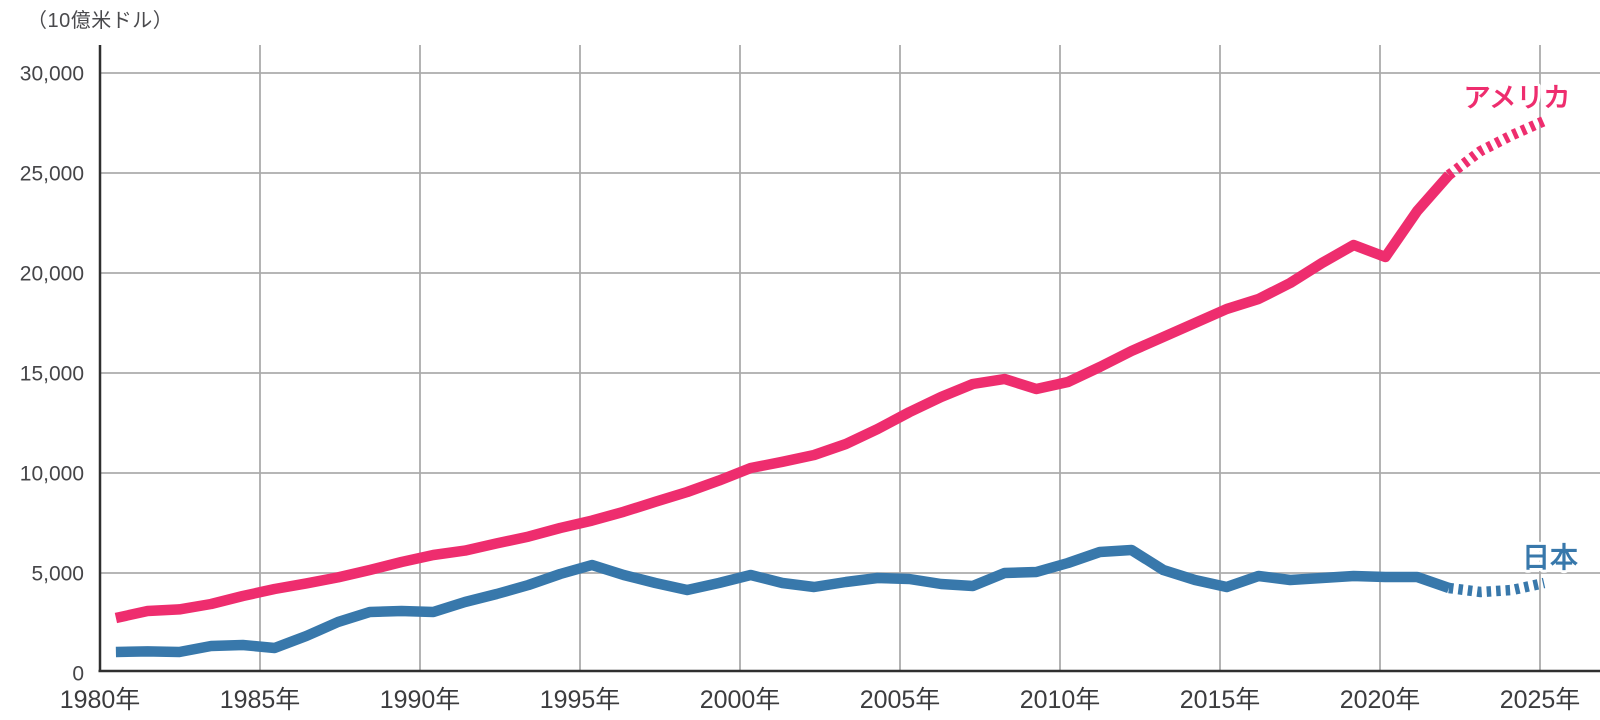 The height and width of the screenshot is (720, 1600). What do you see at coordinates (52, 174) in the screenshot?
I see `y-axis-tick-label: 25,000` at bounding box center [52, 174].